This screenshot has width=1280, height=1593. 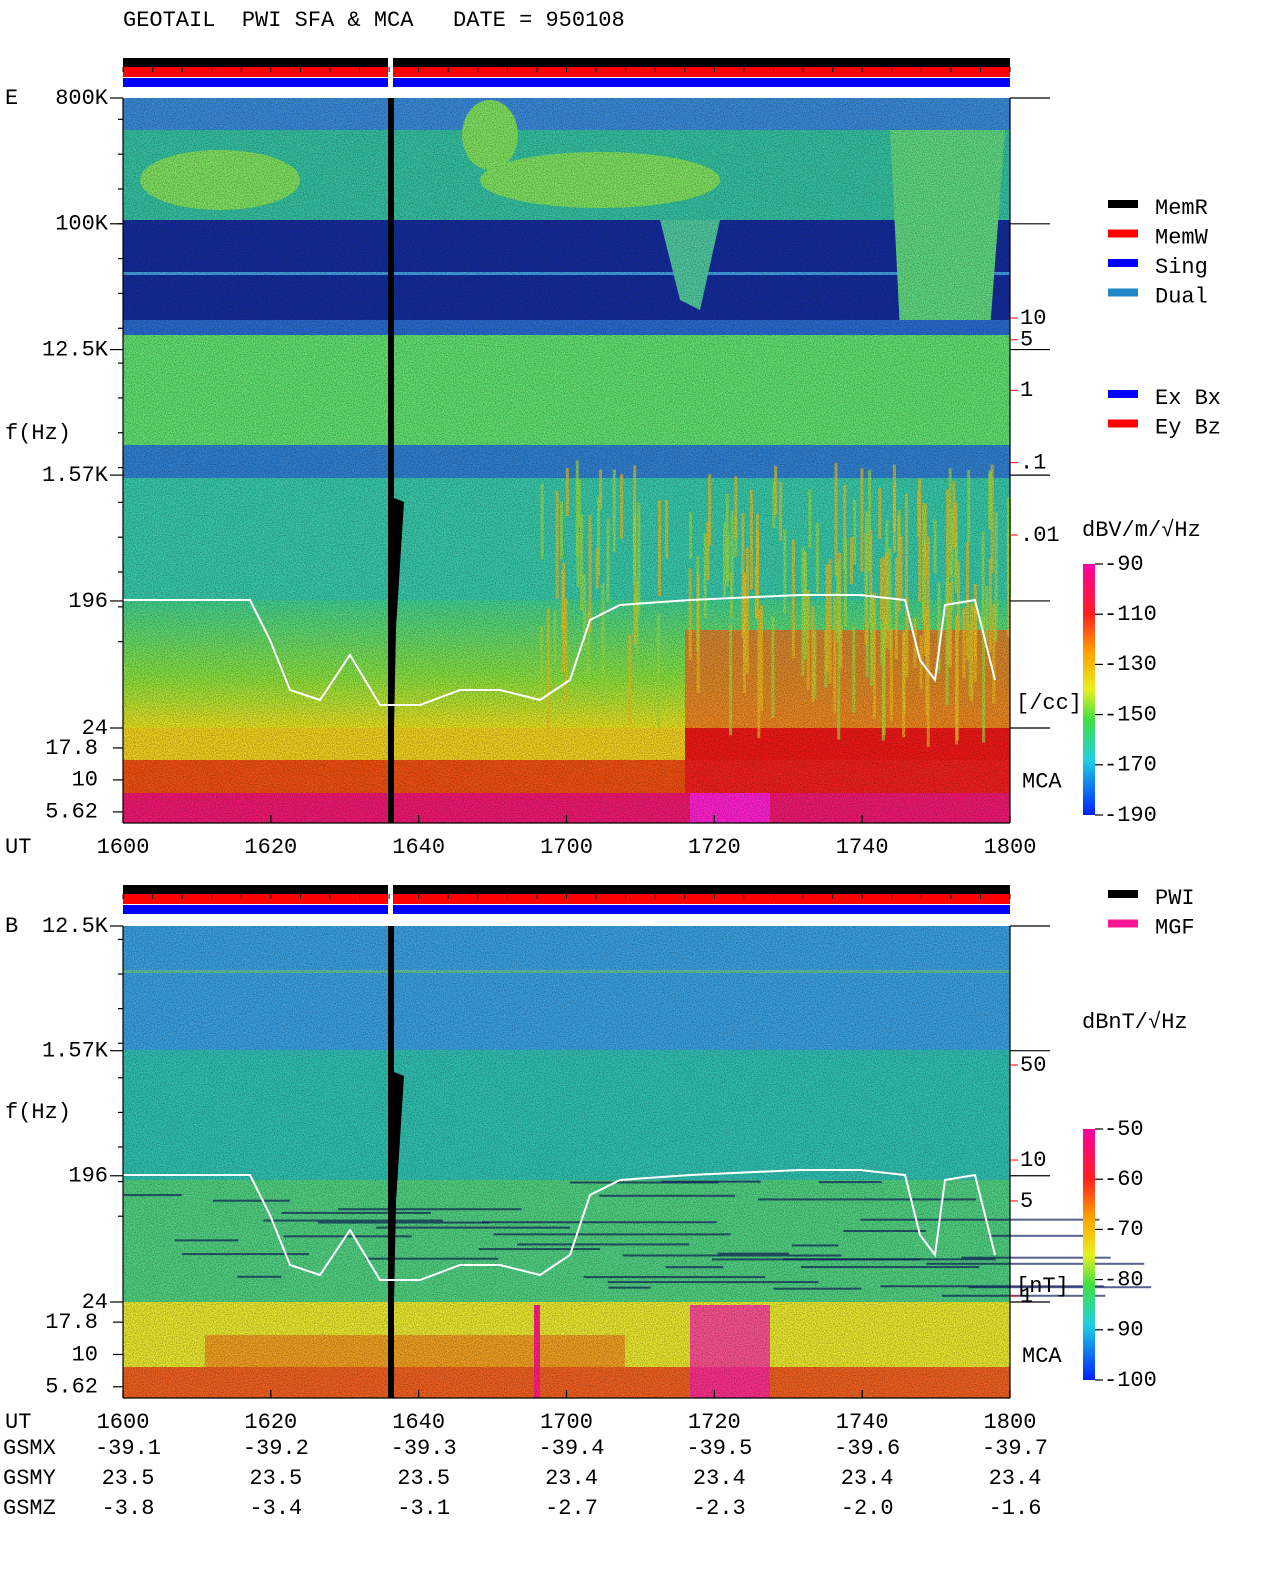 I want to click on x-tick-label: 1700, so click(x=566, y=1422).